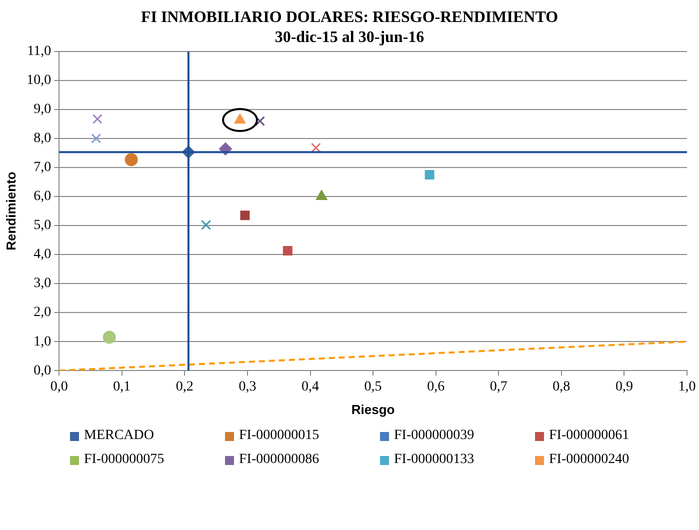 Image resolution: width=699 pixels, height=530 pixels. I want to click on y-tick-label: 5,0, so click(43, 226).